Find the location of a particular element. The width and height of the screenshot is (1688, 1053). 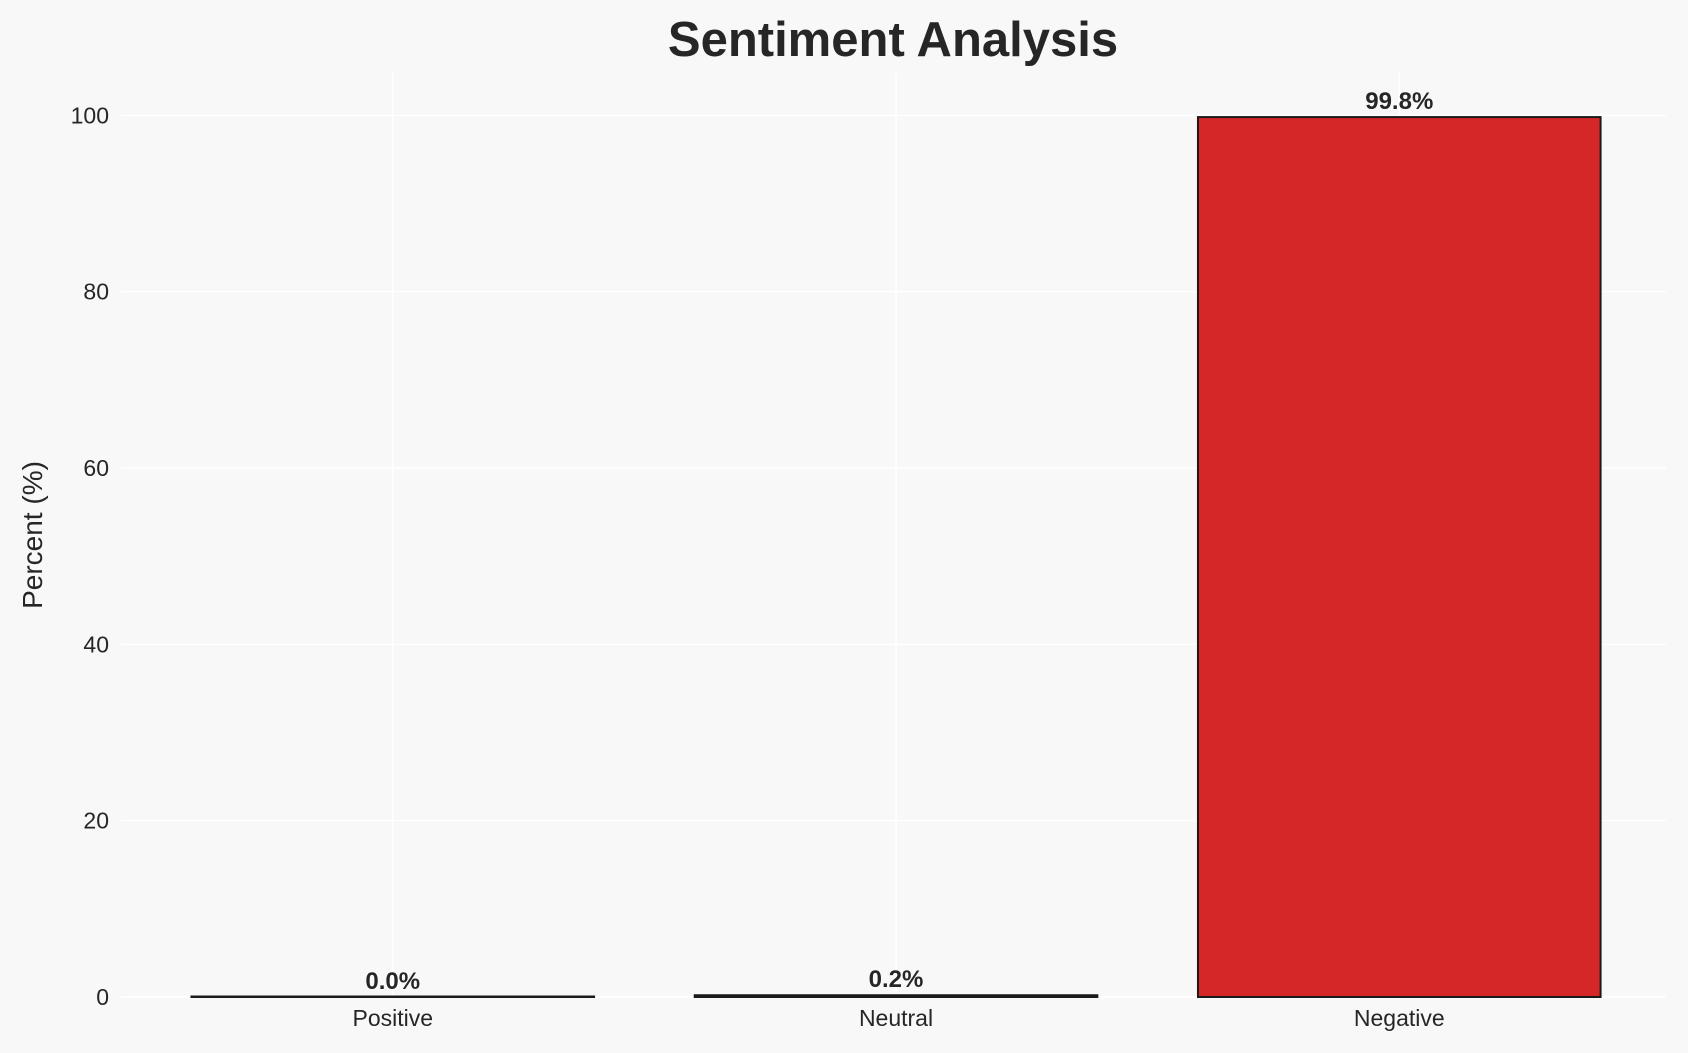

x-tick-label: Negative is located at coordinates (1399, 1018).